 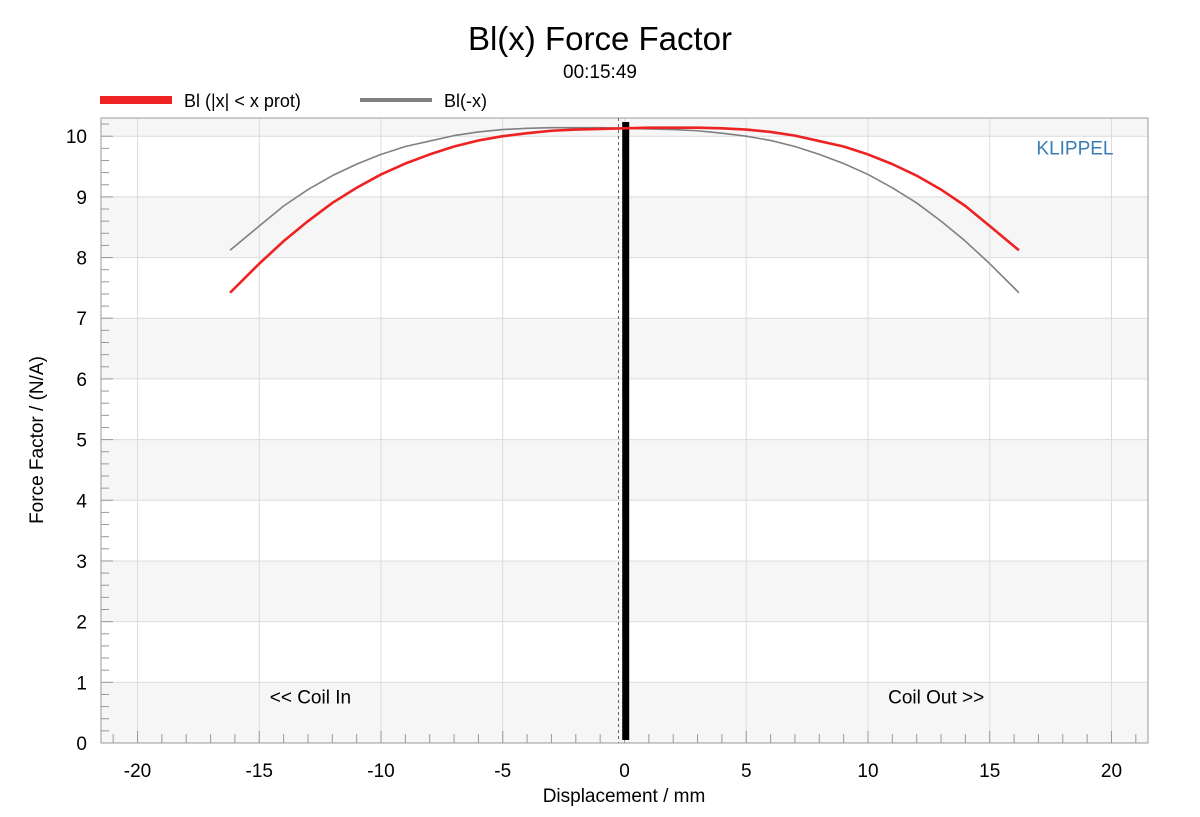 I want to click on x-tick-label: 0, so click(x=624, y=771).